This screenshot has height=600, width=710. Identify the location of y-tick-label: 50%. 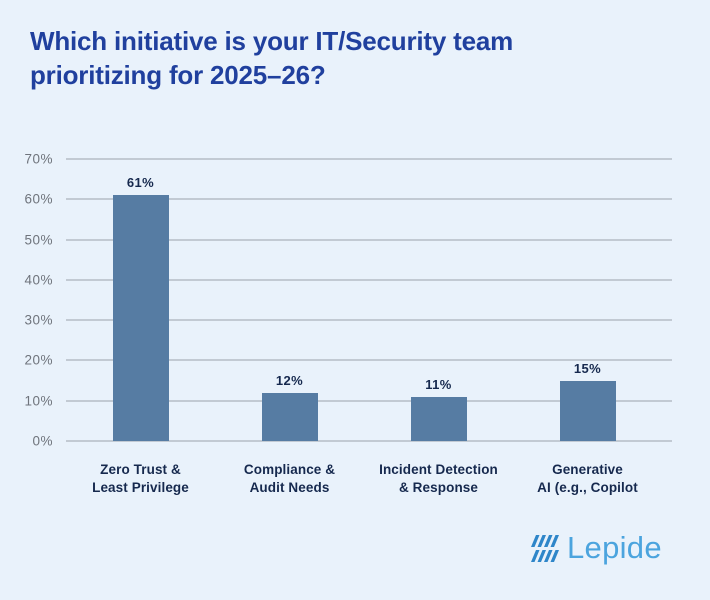
(38, 240).